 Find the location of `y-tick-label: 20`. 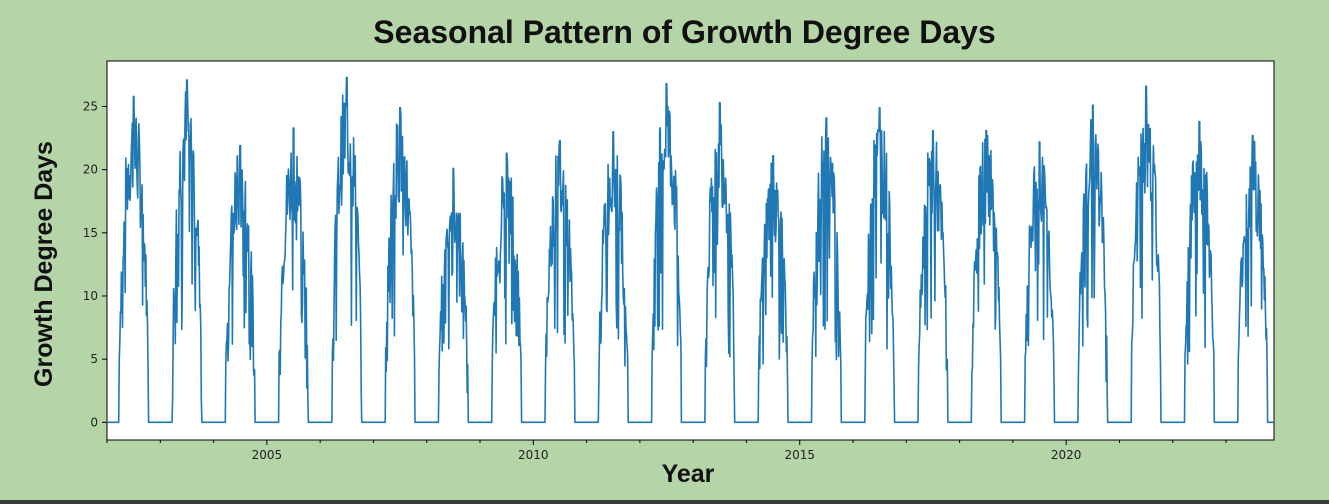

y-tick-label: 20 is located at coordinates (90, 170).